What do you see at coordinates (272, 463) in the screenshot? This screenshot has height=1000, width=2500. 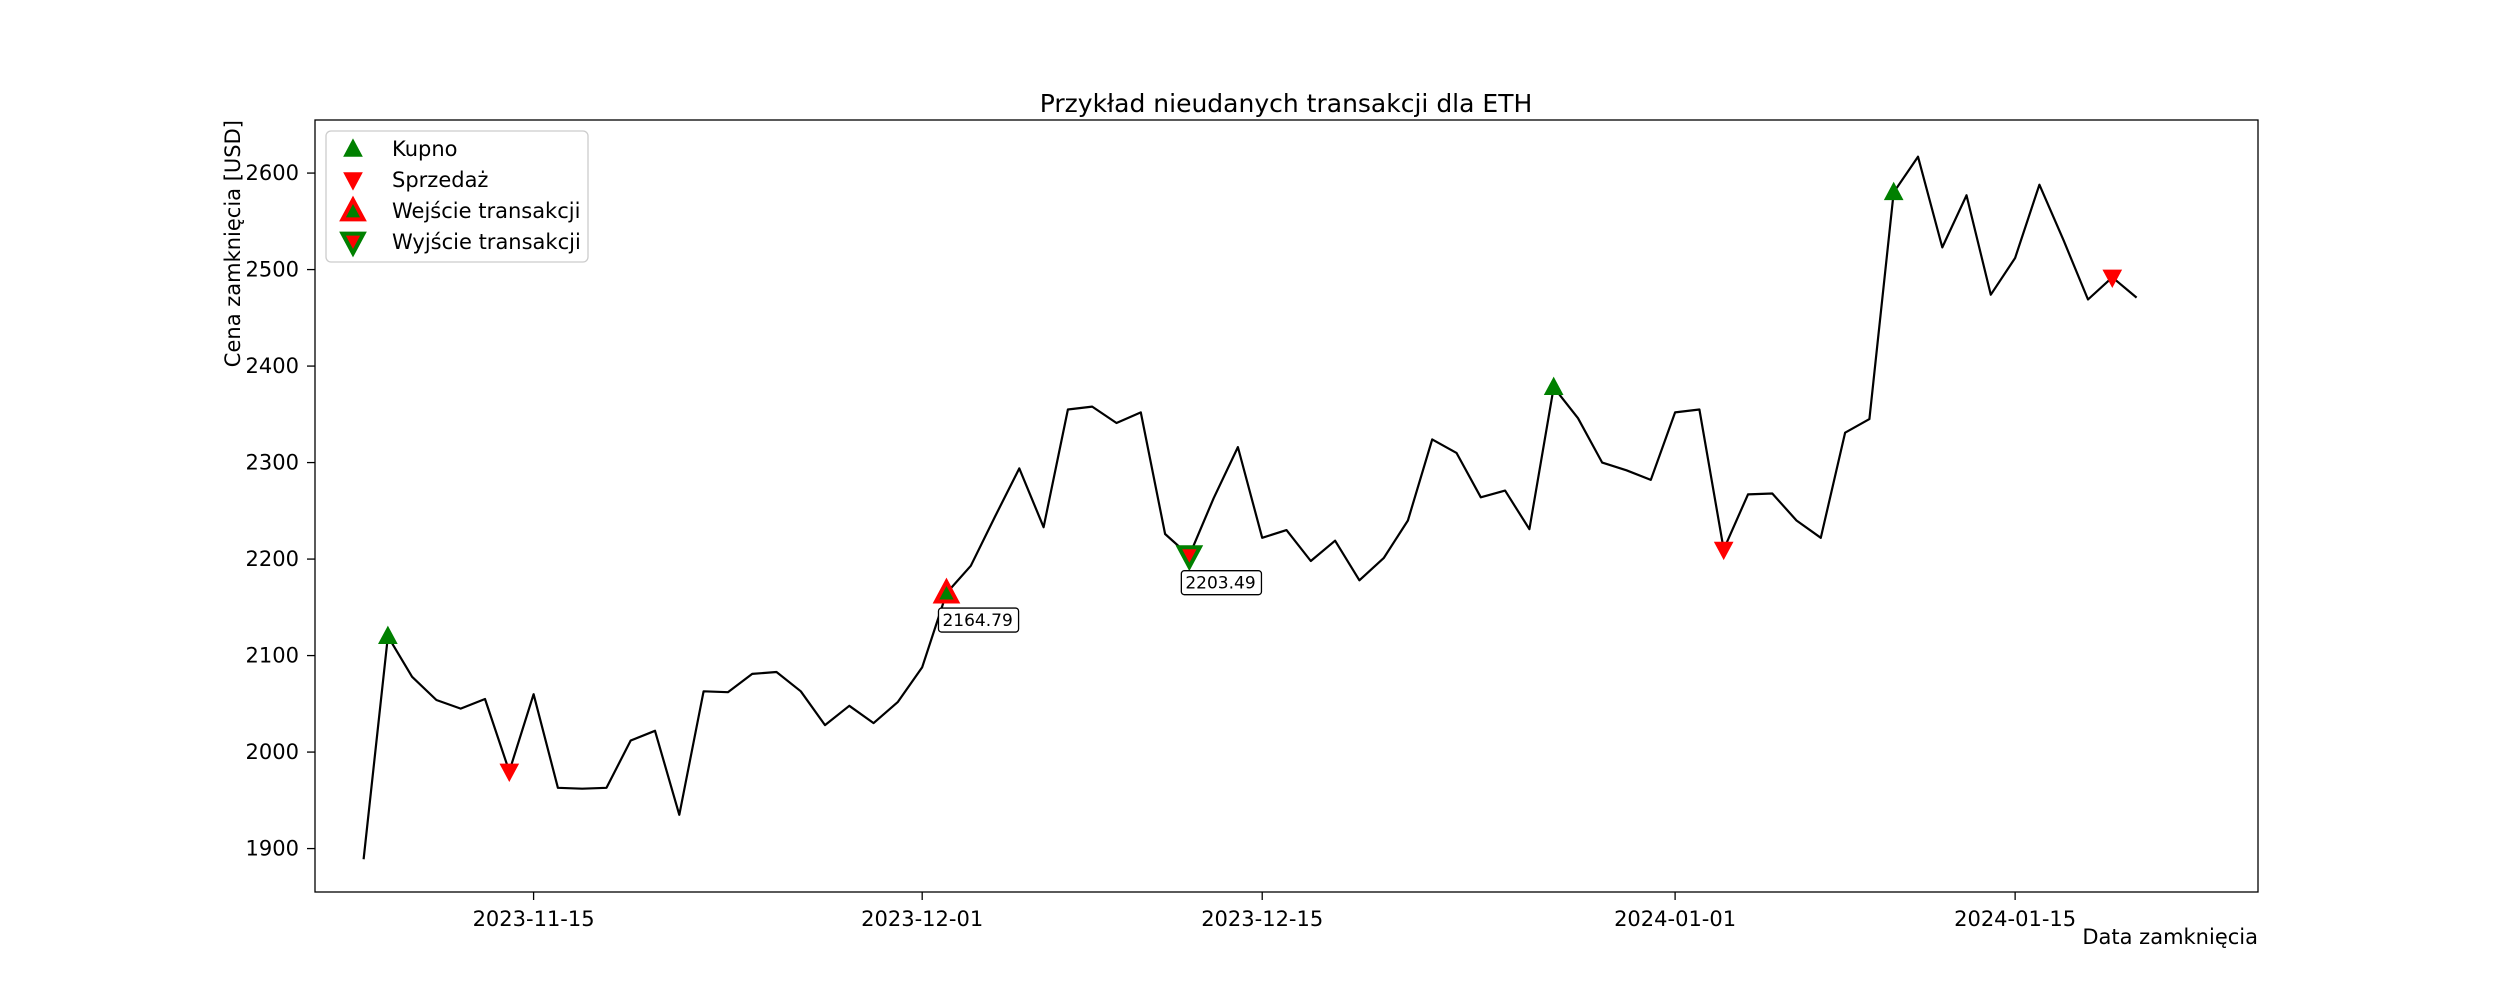 I see `y-tick-label: 2300` at bounding box center [272, 463].